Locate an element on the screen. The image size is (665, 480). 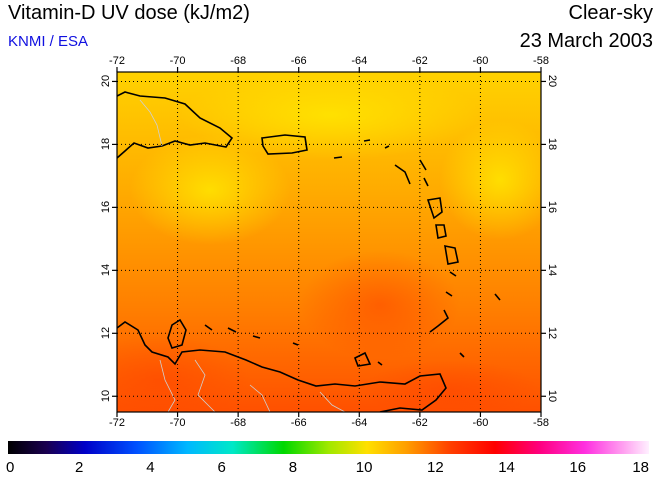
colorbar-tick-label: 18 is located at coordinates (640, 467).